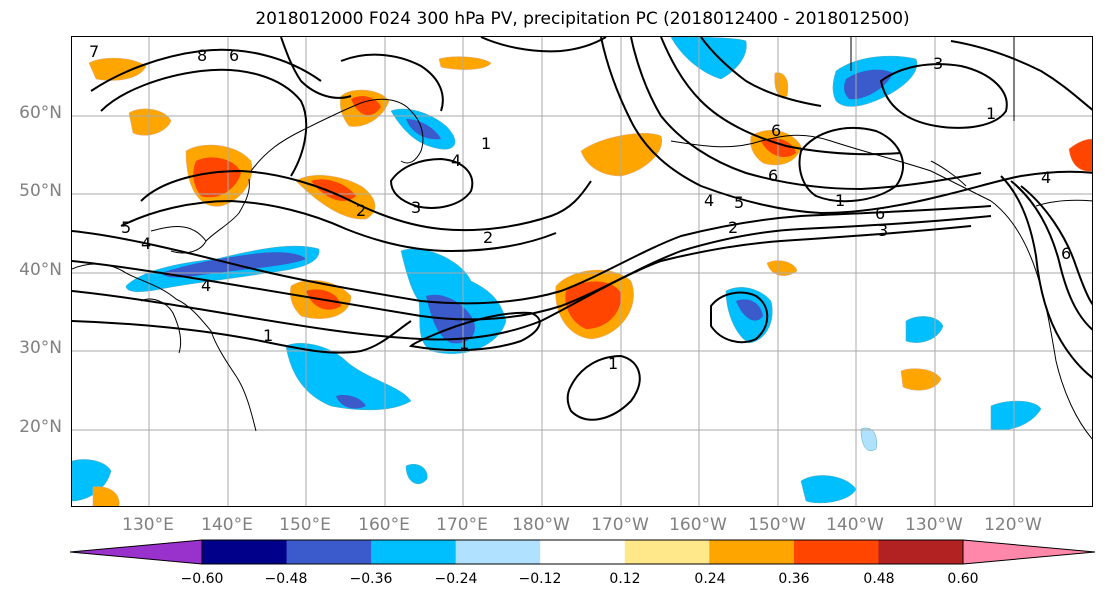 The image size is (1105, 601). I want to click on lon-label-130w: 130°W, so click(934, 525).